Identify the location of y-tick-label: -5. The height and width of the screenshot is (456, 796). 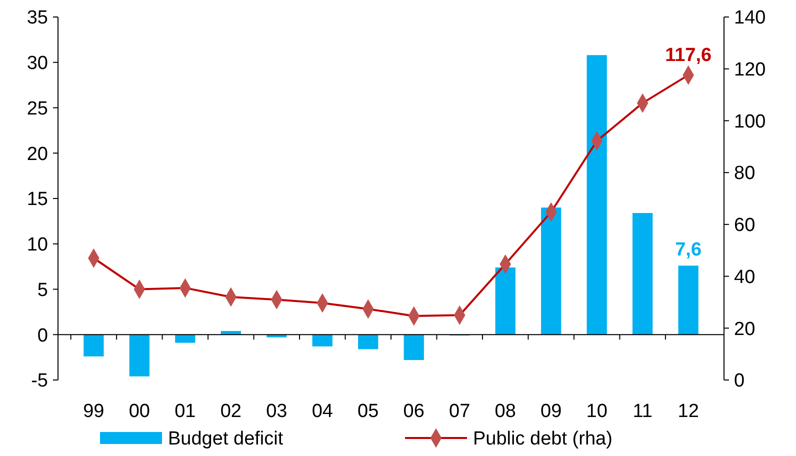
(39, 381).